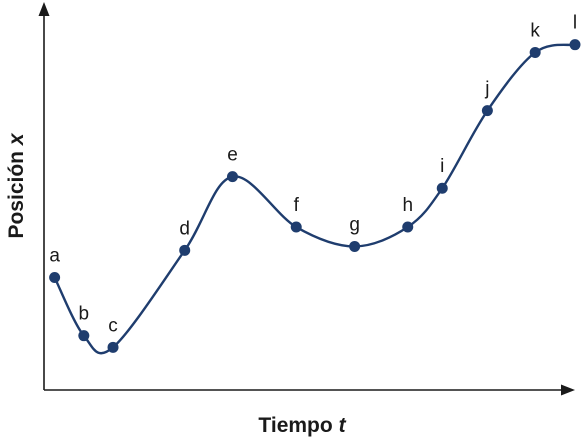 This screenshot has height=442, width=584. Describe the element at coordinates (407, 205) in the screenshot. I see `point-label-h: h` at that location.